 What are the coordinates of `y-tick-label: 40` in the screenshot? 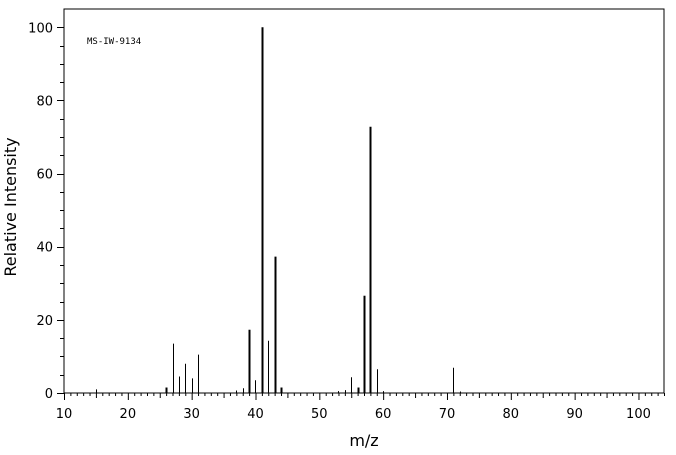 It's located at (44, 248).